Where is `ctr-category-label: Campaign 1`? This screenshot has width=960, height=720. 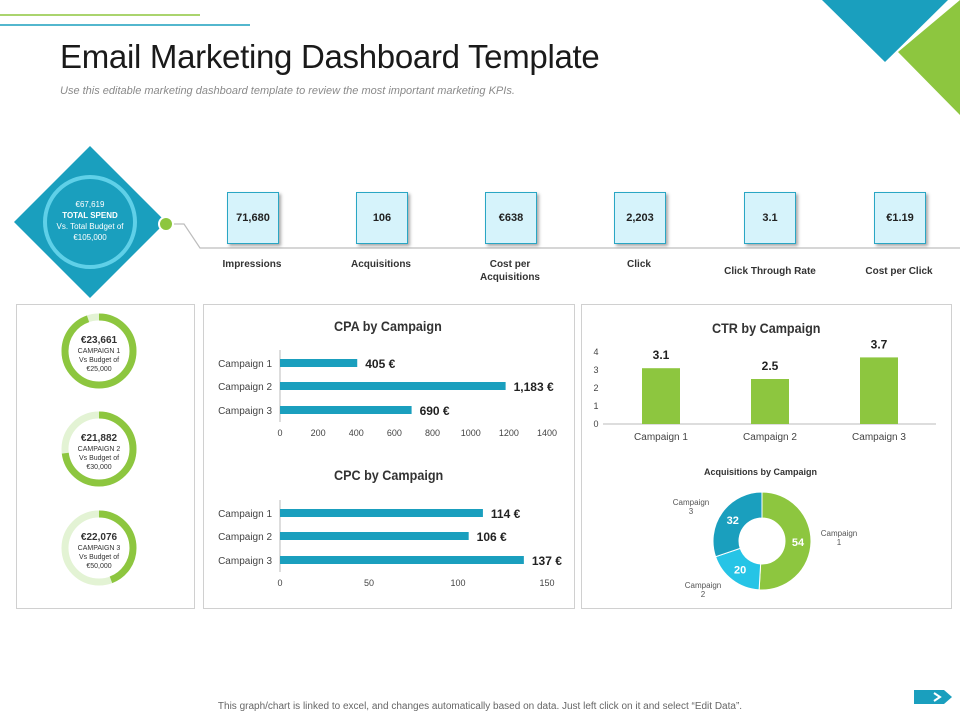
ctr-category-label: Campaign 1 is located at coordinates (661, 437).